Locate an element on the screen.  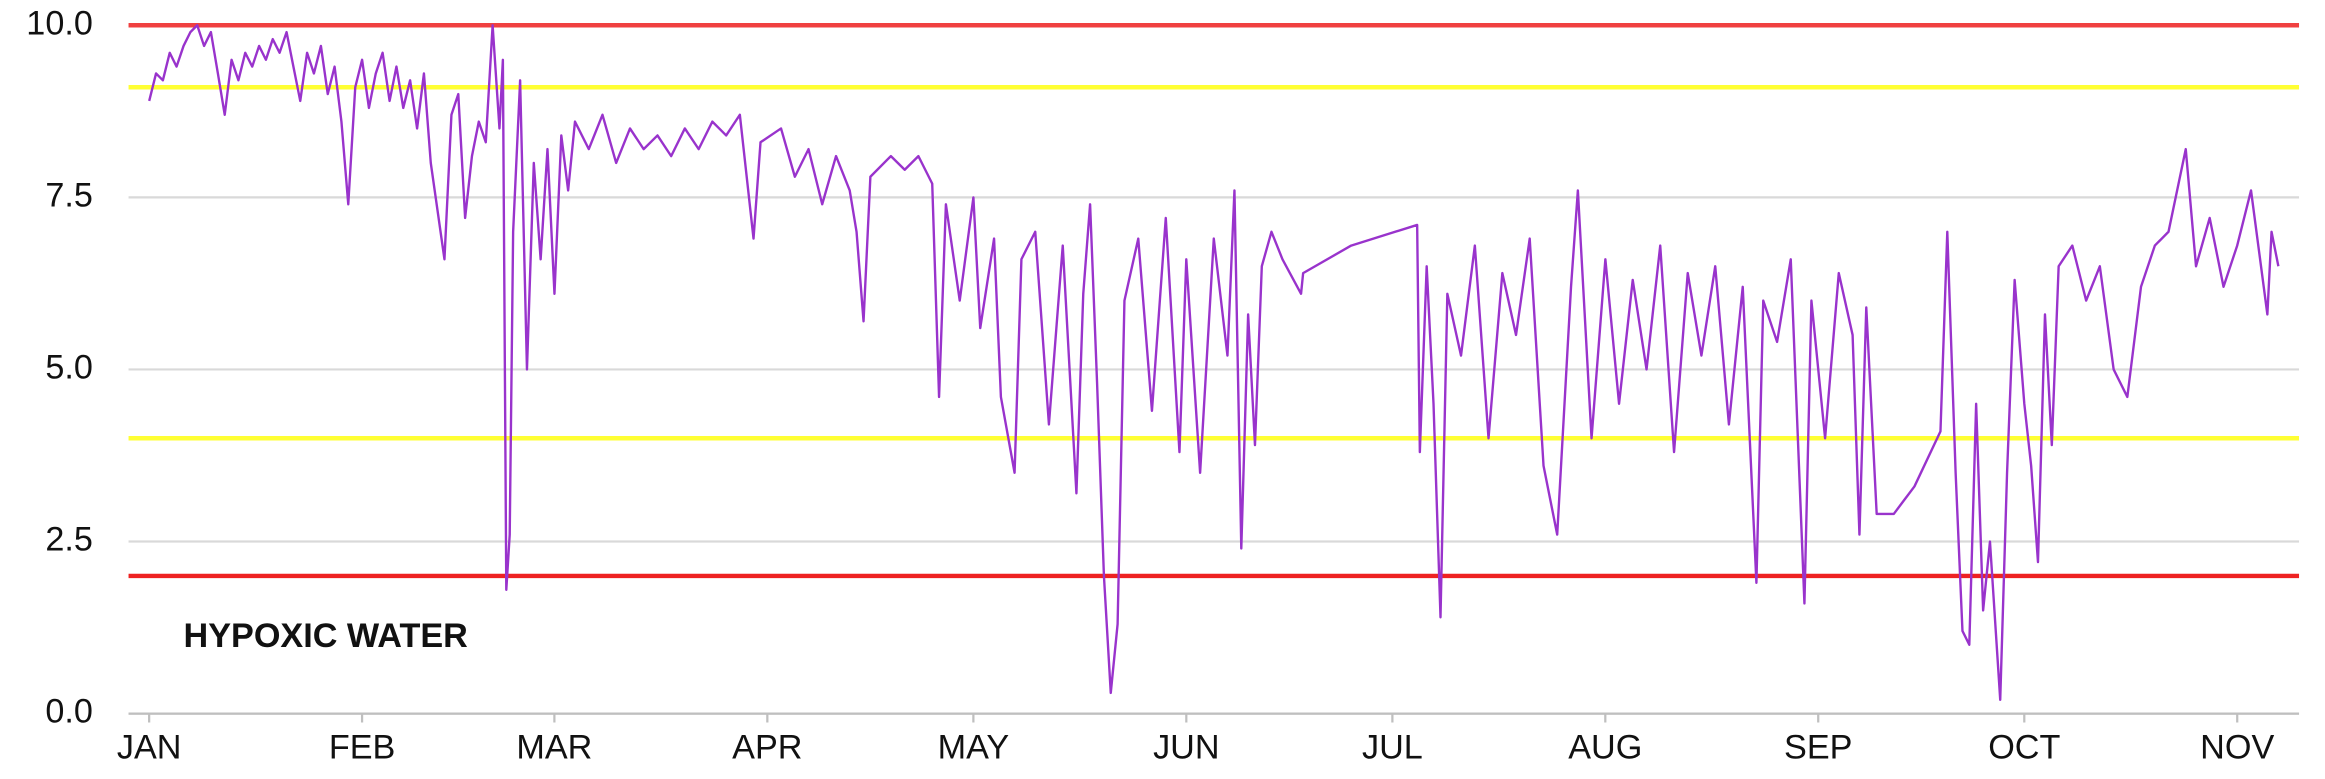
x-tick-label: APR is located at coordinates (767, 747).